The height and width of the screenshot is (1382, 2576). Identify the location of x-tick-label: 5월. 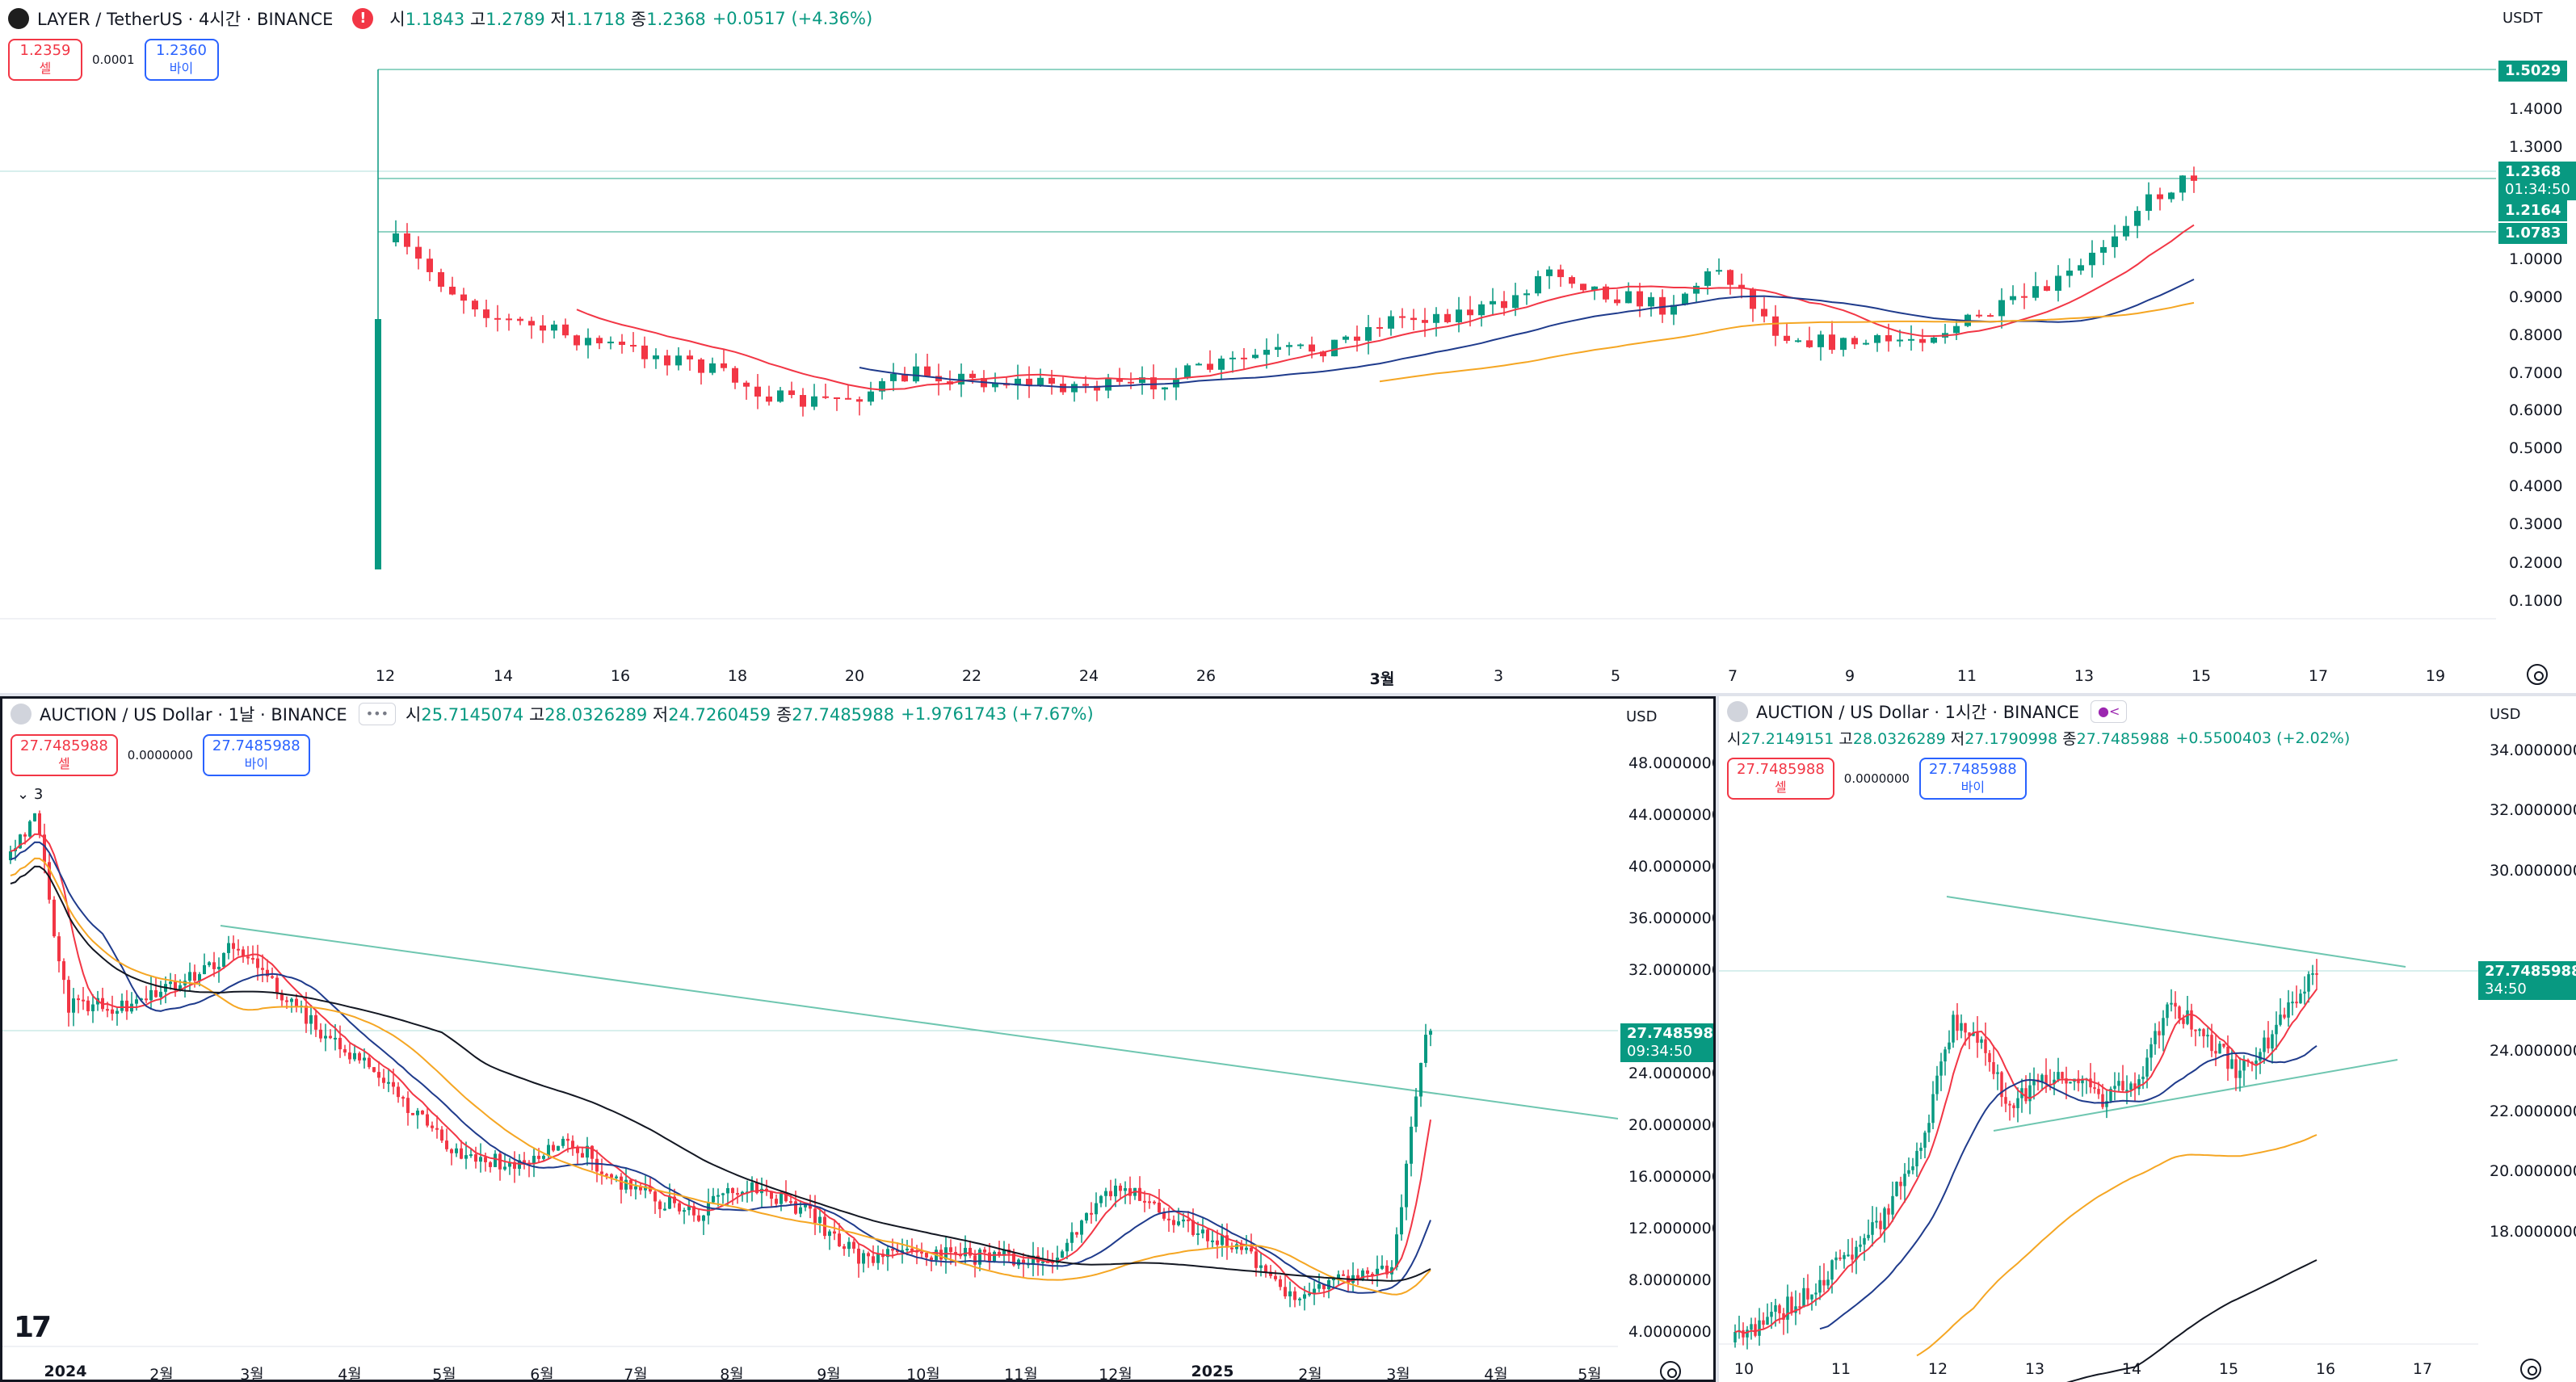
(1590, 1374).